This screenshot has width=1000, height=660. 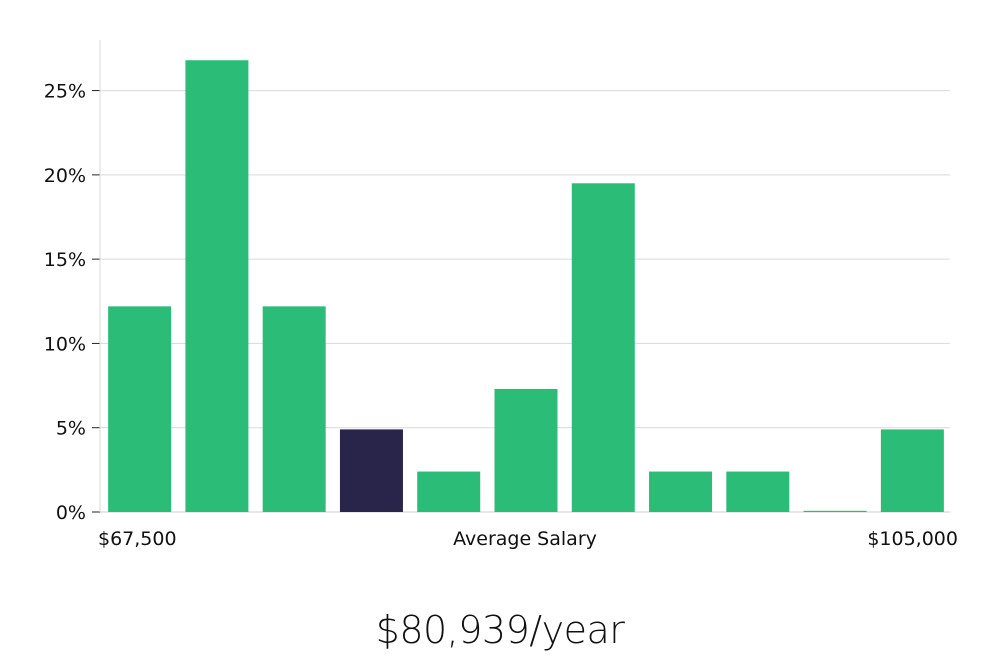 I want to click on y-tick-label: 10%, so click(x=65, y=344).